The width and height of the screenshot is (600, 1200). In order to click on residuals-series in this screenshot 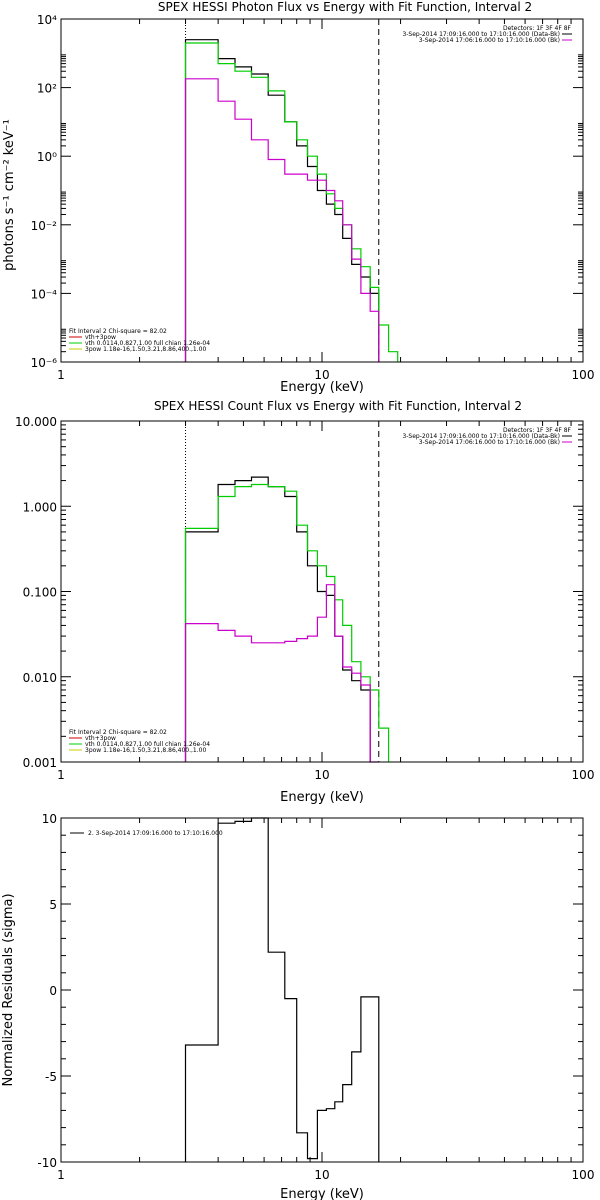, I will do `click(282, 989)`.